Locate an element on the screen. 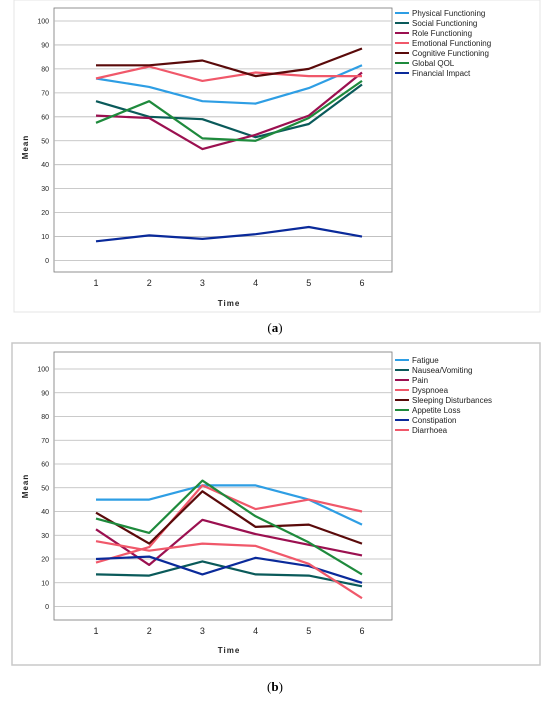 Image resolution: width=550 pixels, height=702 pixels. pb-legend-label: Nausea/Vomiting is located at coordinates (442, 370).